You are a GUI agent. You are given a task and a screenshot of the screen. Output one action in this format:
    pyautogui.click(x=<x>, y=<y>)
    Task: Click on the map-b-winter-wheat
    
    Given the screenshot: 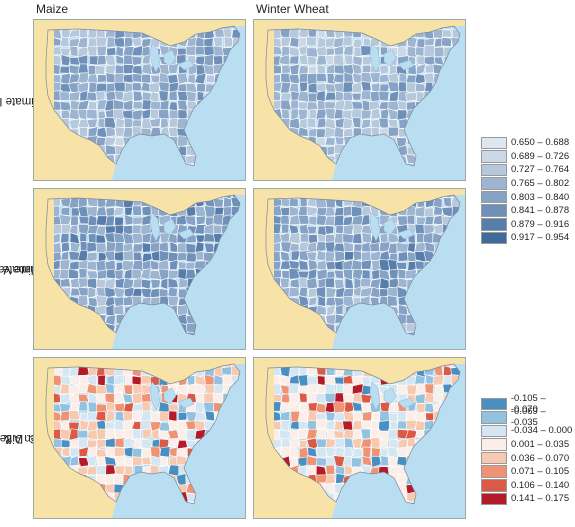 What is the action you would take?
    pyautogui.click(x=359, y=269)
    